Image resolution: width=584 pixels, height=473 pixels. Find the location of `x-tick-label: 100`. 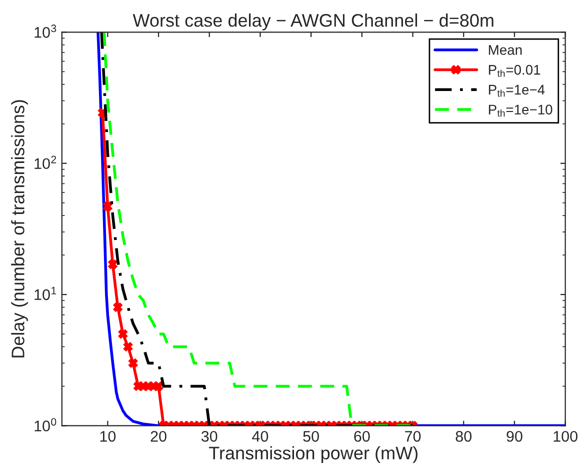

x-tick-label: 100 is located at coordinates (566, 436).